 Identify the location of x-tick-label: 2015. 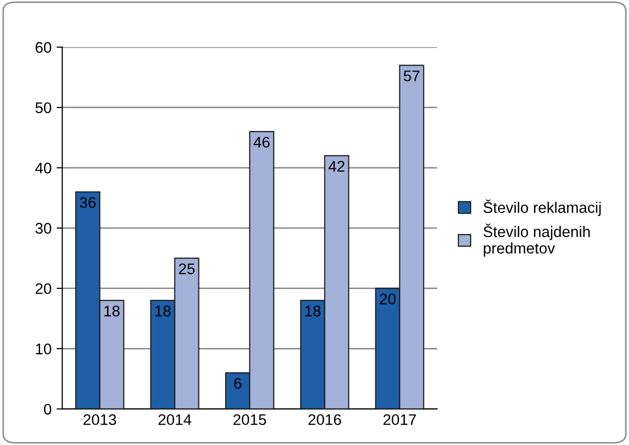
(249, 420).